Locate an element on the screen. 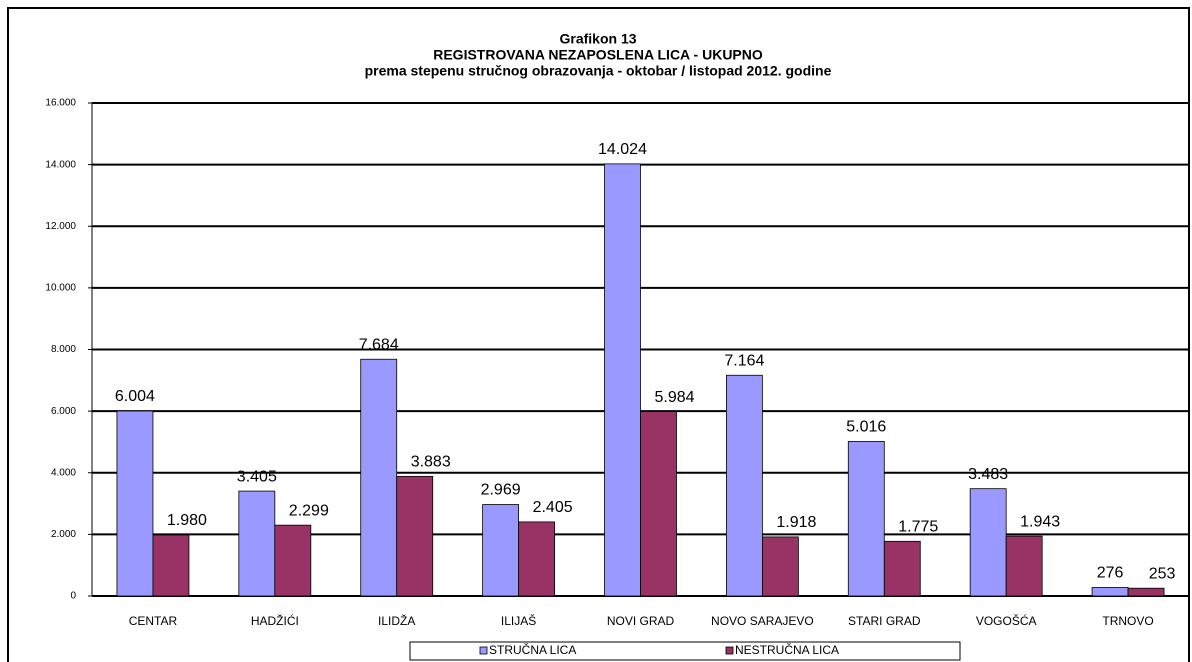 Image resolution: width=1192 pixels, height=662 pixels. x-tick-label: HADŽIĆI is located at coordinates (275, 620).